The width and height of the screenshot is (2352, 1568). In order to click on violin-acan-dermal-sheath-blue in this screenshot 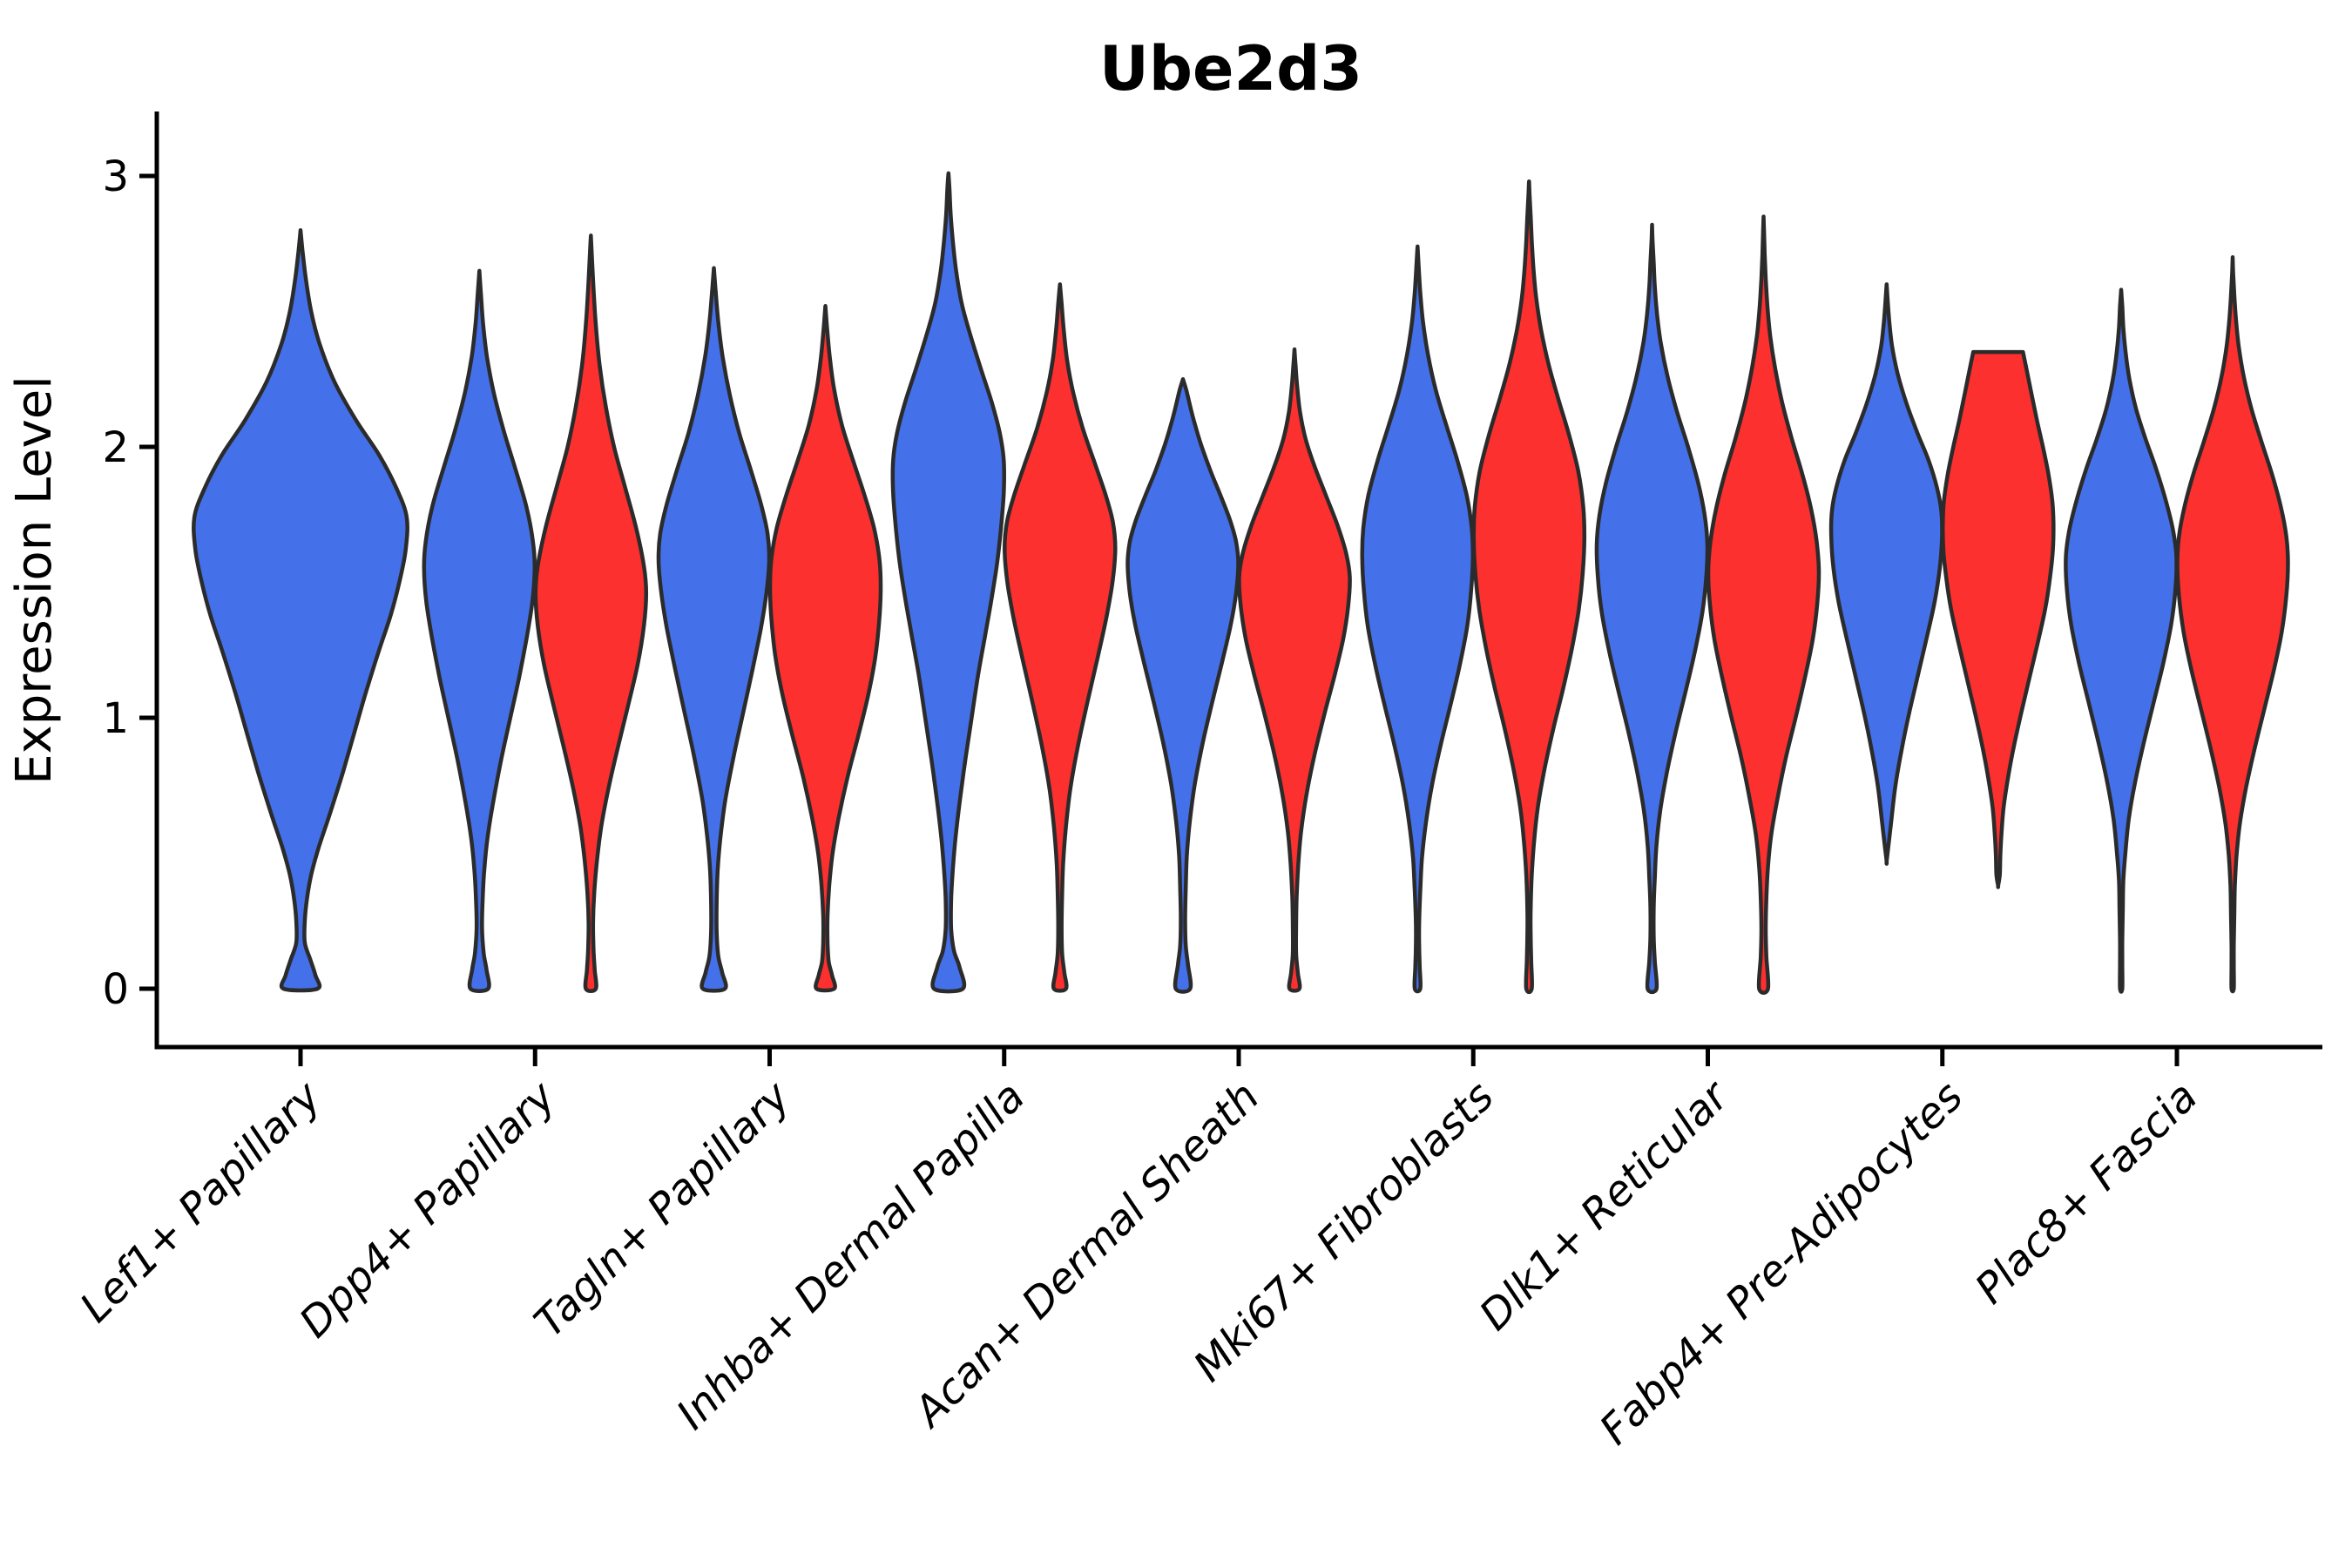, I will do `click(1182, 685)`.